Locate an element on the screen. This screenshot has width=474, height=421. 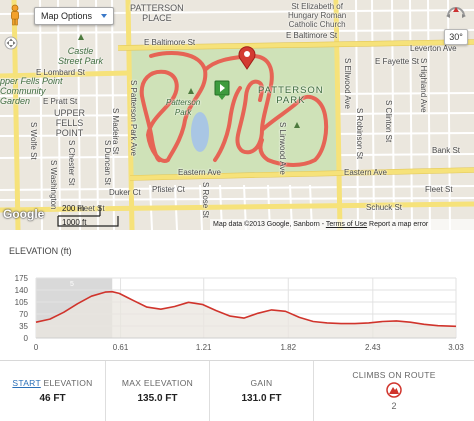
park-label: Patterson Park is located at coordinates (183, 107).